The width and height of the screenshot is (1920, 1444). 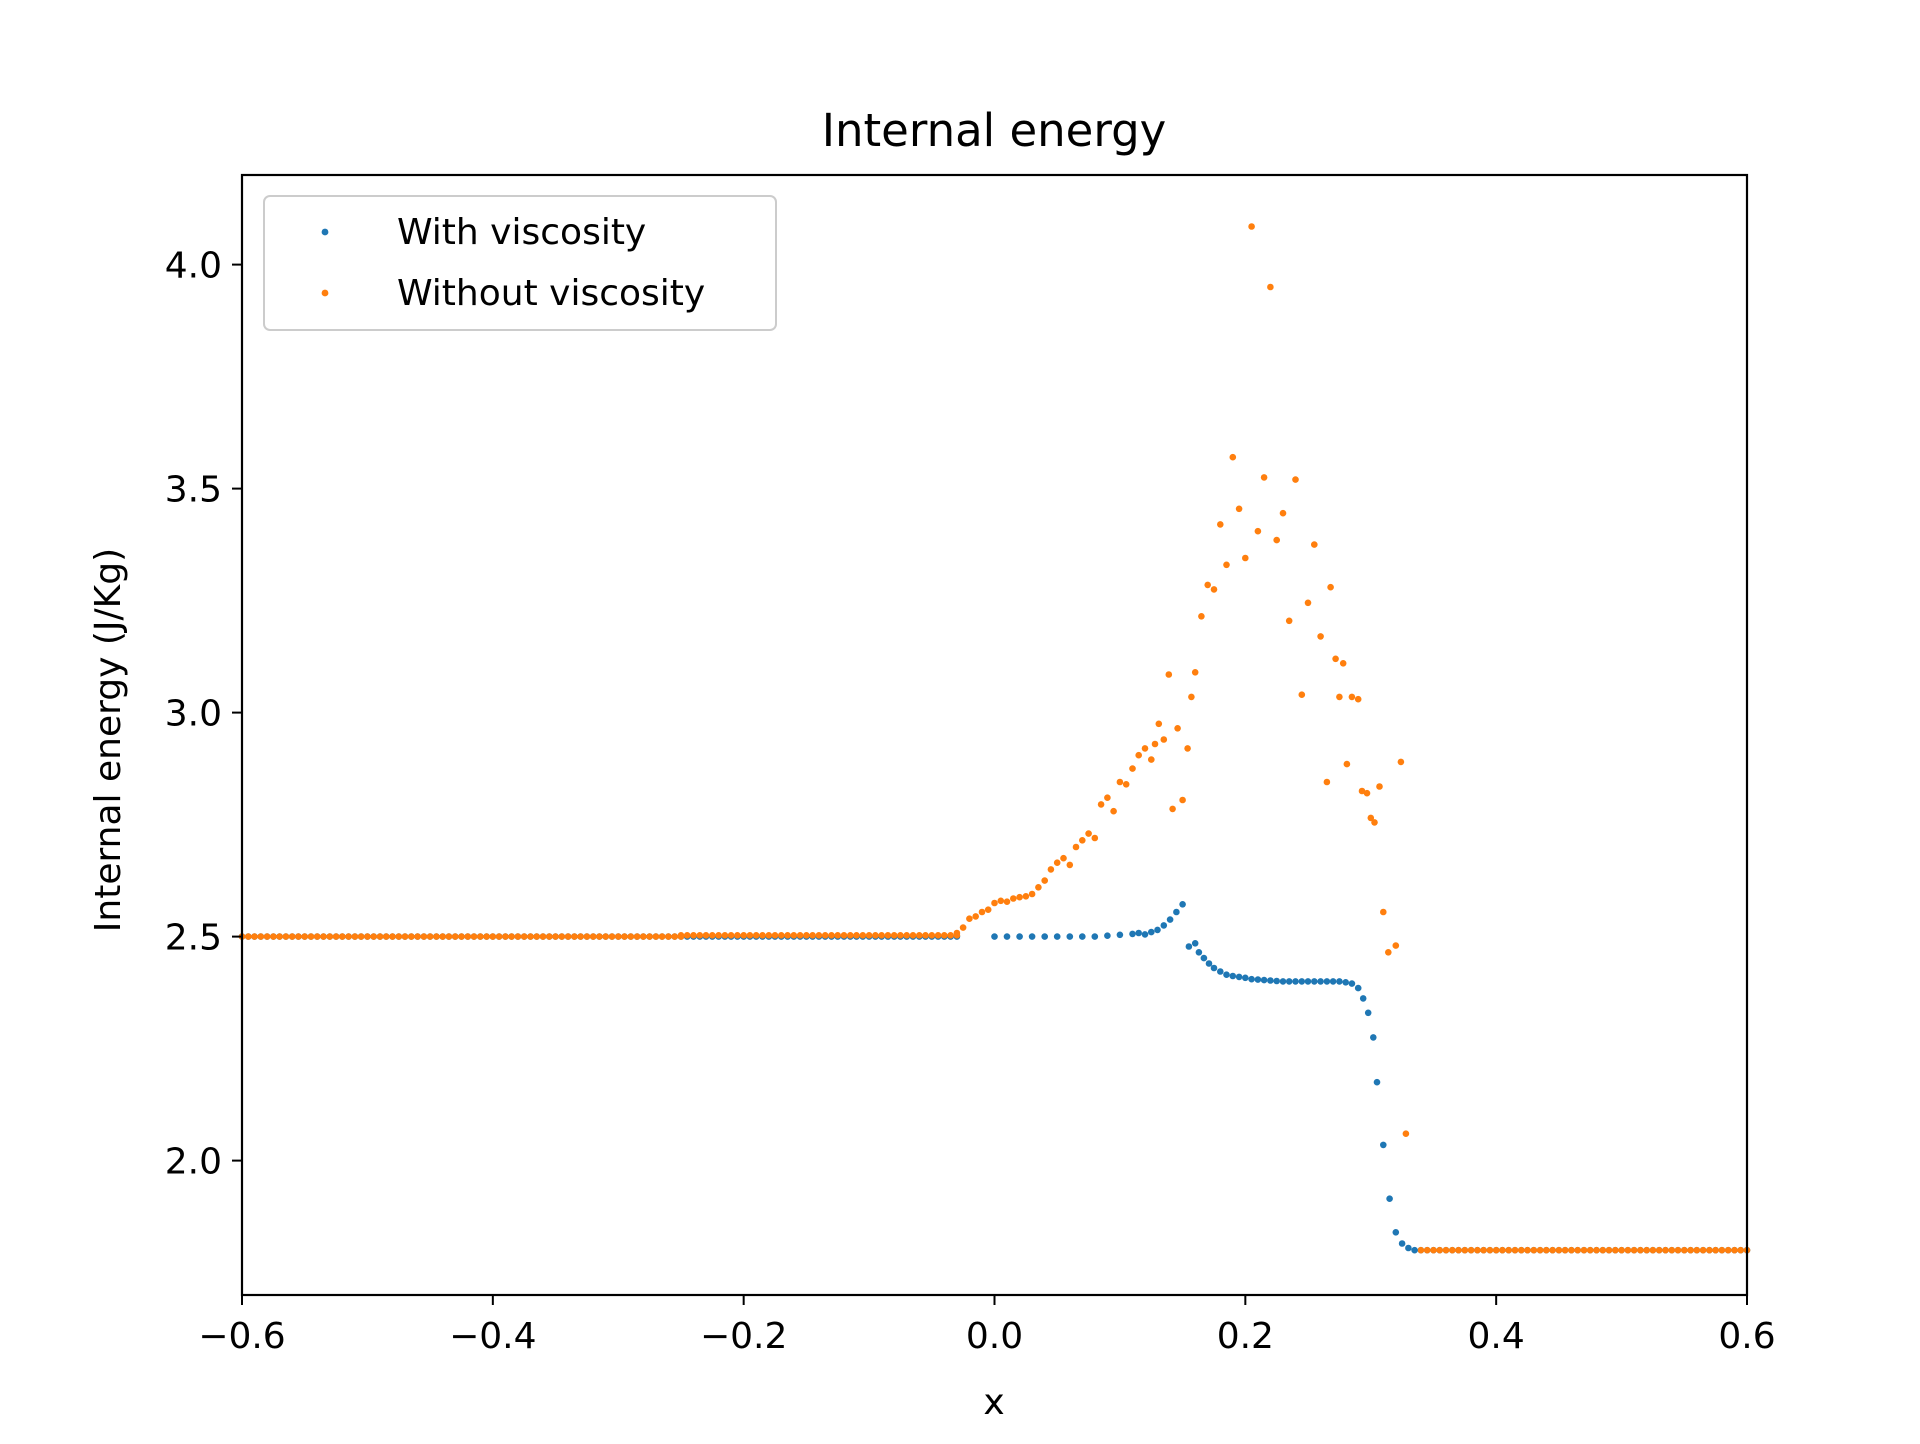 I want to click on x-tick-label: −0.6, so click(x=241, y=1336).